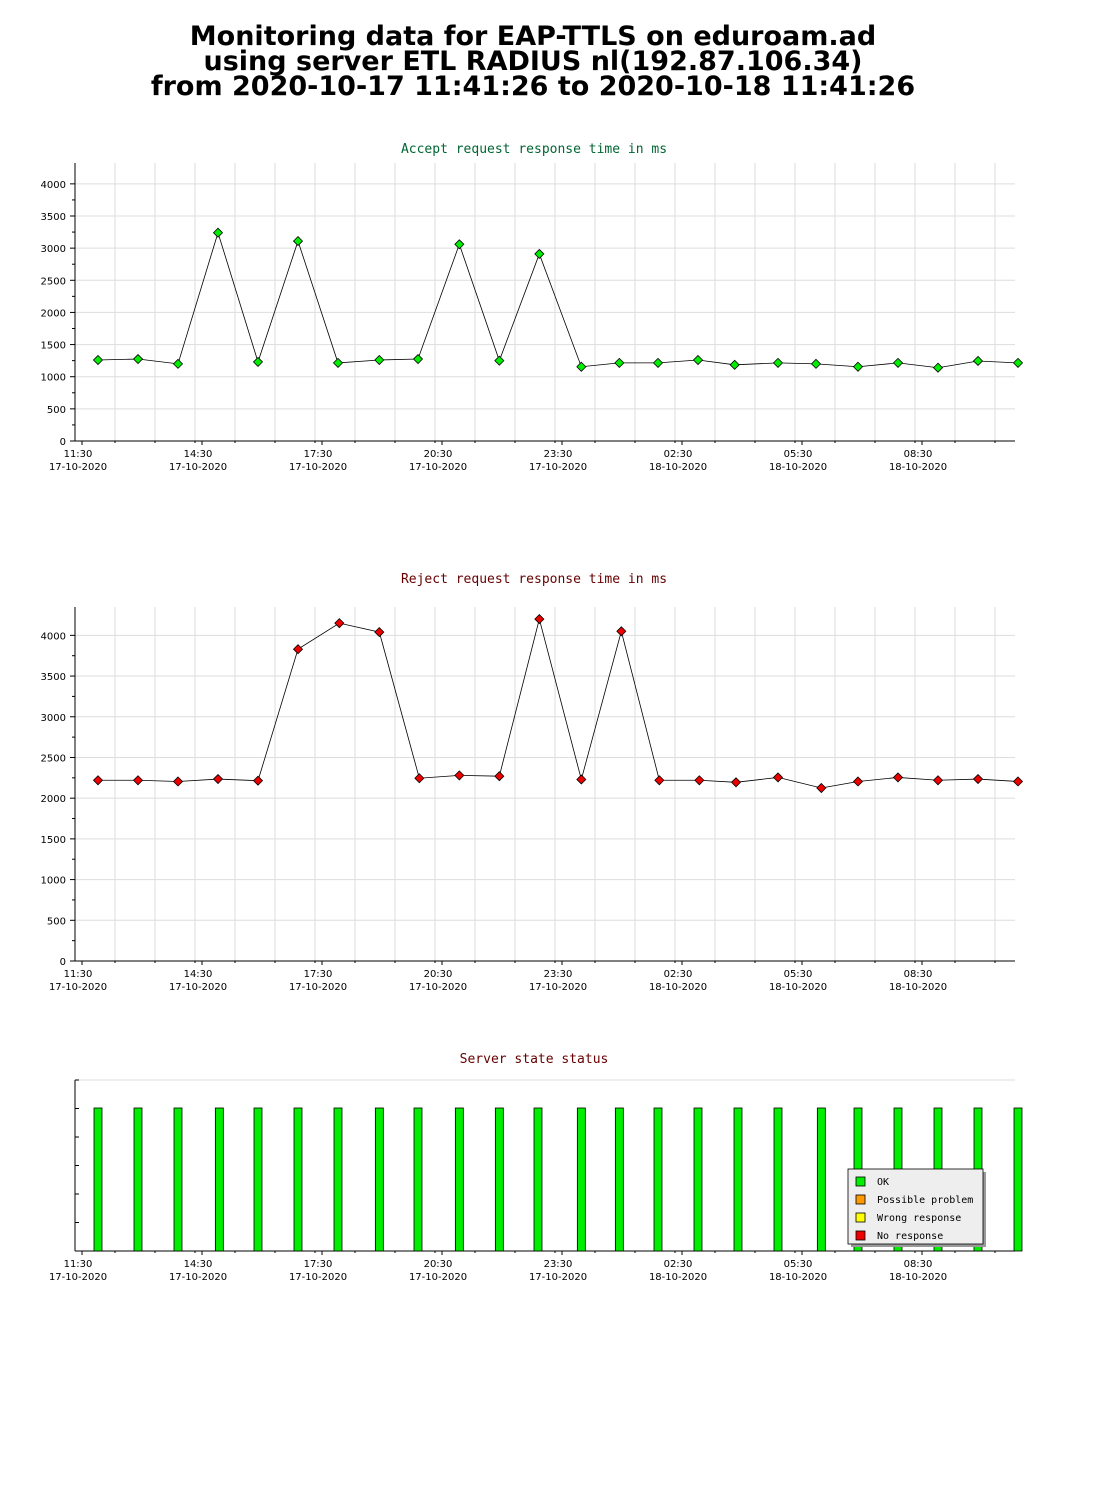  Describe the element at coordinates (53, 378) in the screenshot. I see `y-tick-label: 1000` at that location.